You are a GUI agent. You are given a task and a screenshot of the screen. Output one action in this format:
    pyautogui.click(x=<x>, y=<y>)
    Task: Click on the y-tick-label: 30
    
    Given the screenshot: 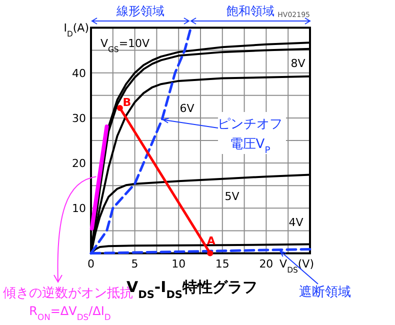 What is the action you would take?
    pyautogui.click(x=79, y=118)
    